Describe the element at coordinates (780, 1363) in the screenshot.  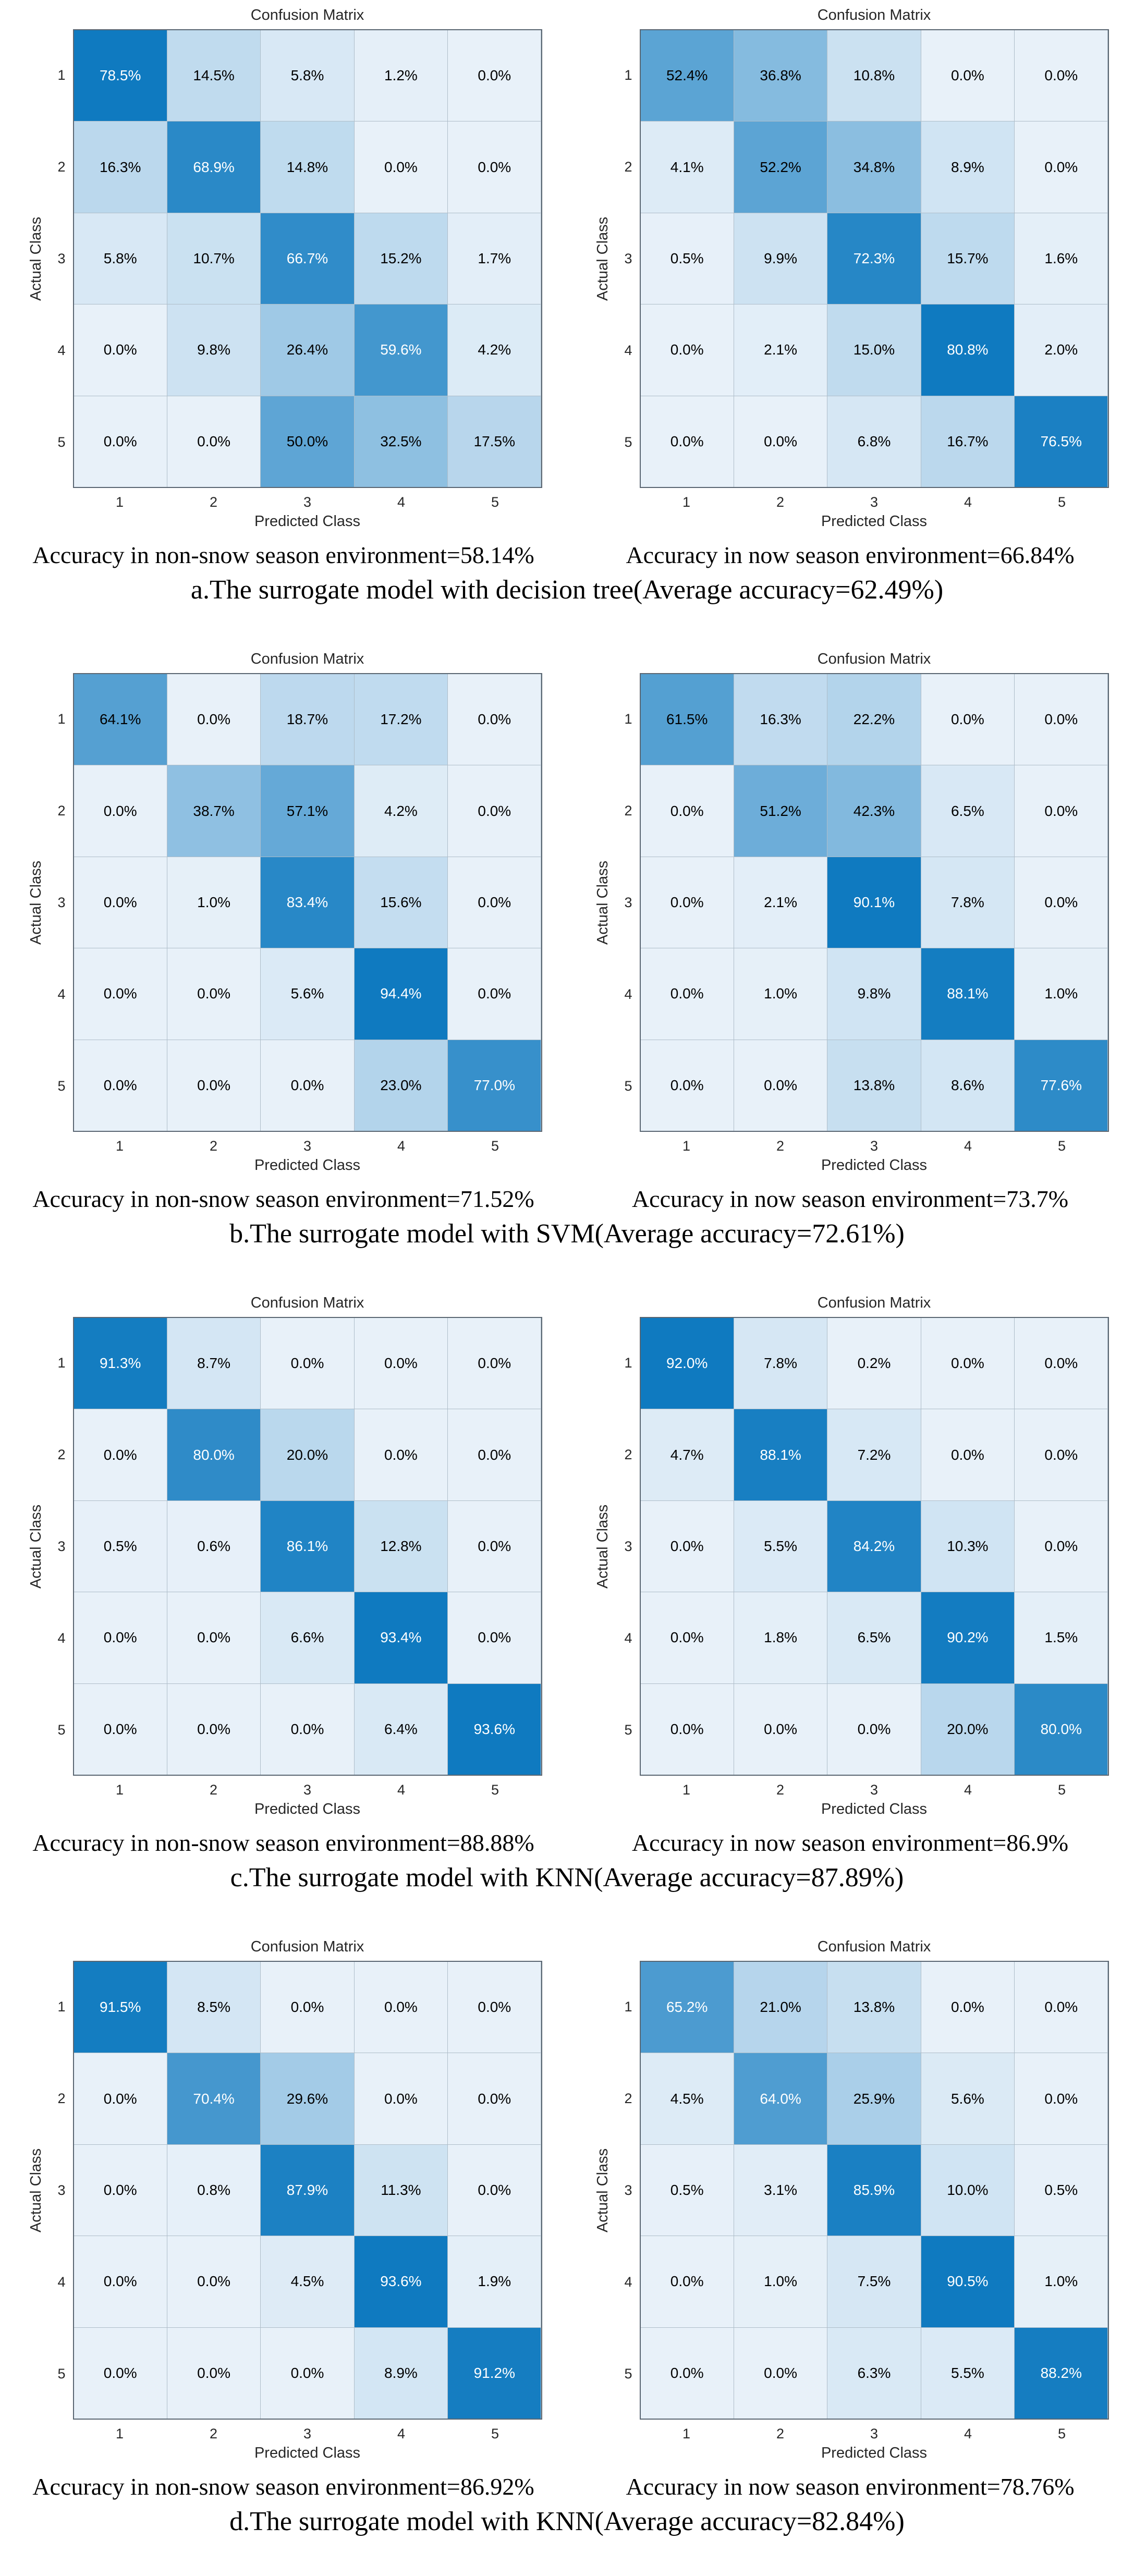
I see `matrix-cell: 7.8%` at that location.